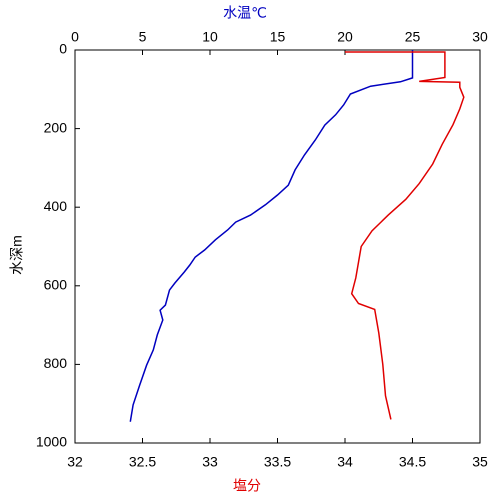 This screenshot has height=500, width=500. What do you see at coordinates (210, 37) in the screenshot?
I see `x-tick-label: 10` at bounding box center [210, 37].